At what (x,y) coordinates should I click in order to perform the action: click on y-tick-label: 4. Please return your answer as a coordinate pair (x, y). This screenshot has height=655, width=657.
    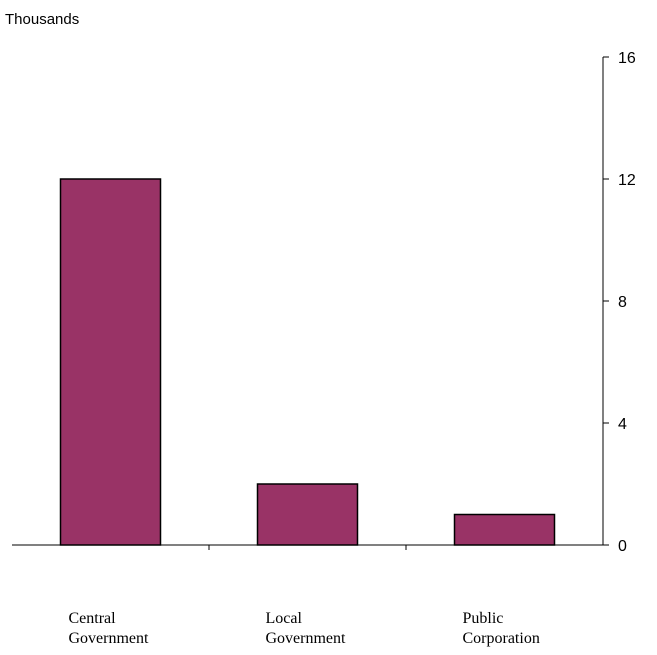
    Looking at the image, I should click on (622, 424).